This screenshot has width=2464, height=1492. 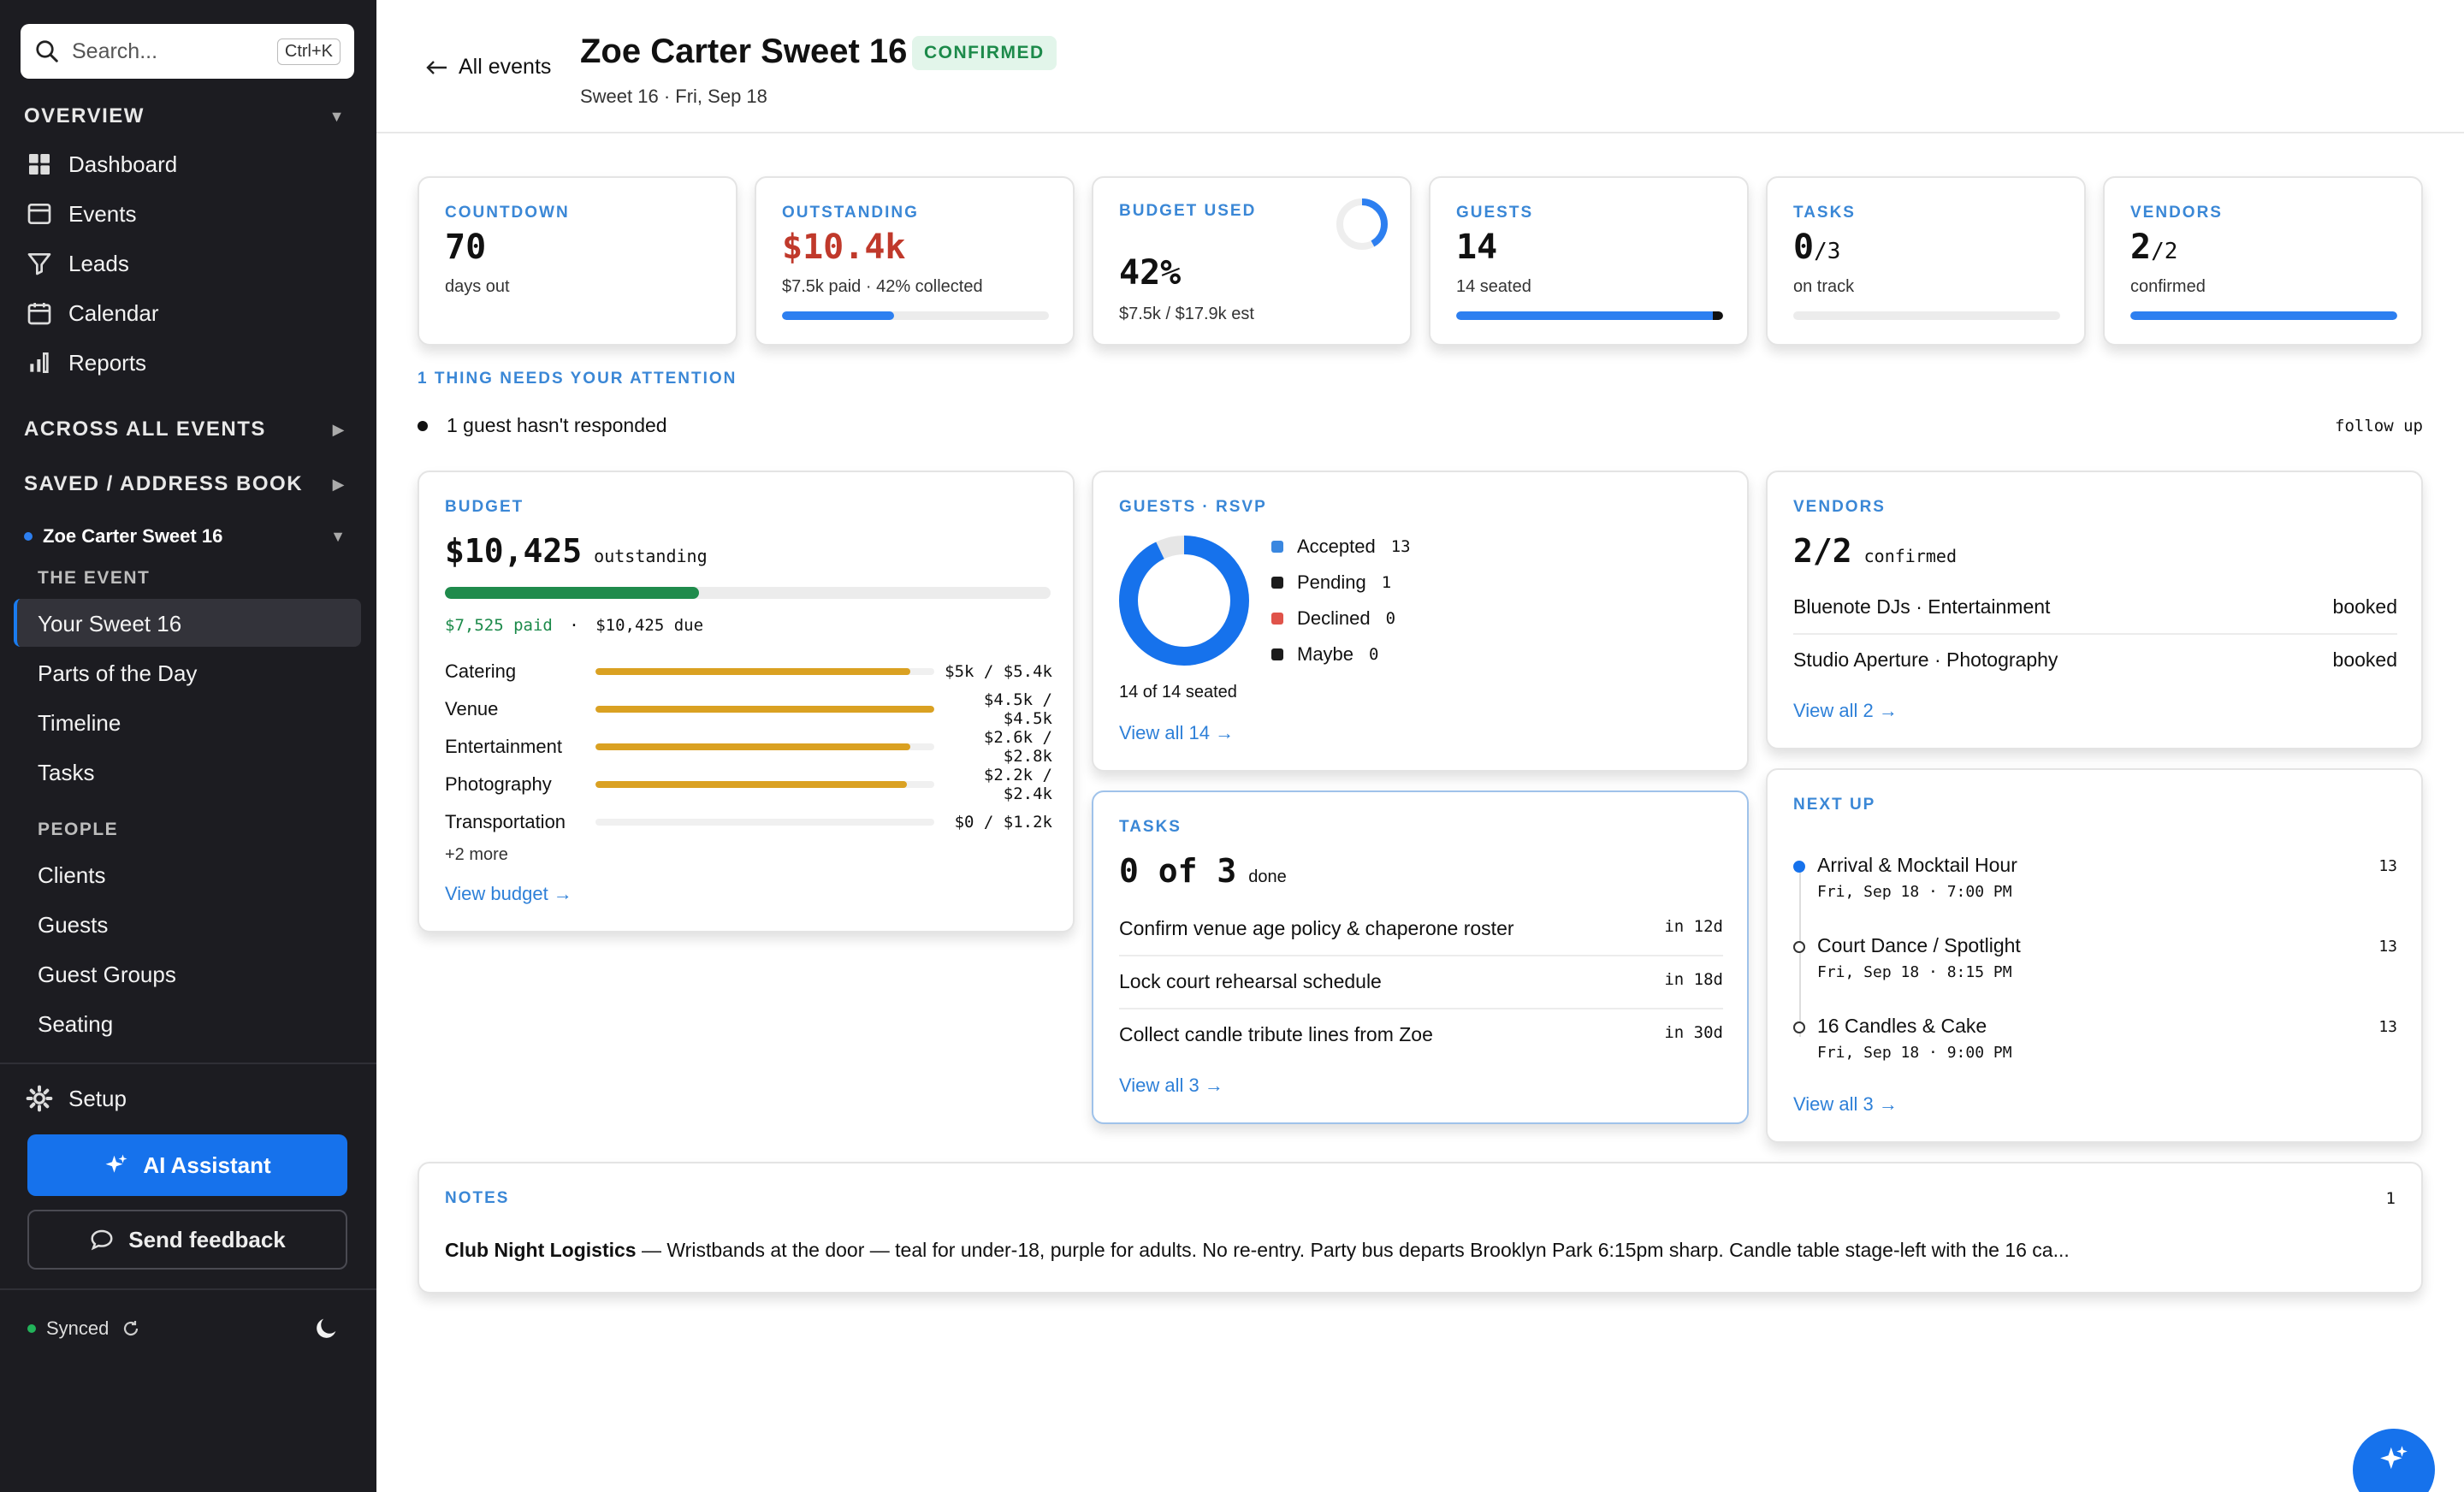 I want to click on nav-reports: Reports, so click(x=86, y=362).